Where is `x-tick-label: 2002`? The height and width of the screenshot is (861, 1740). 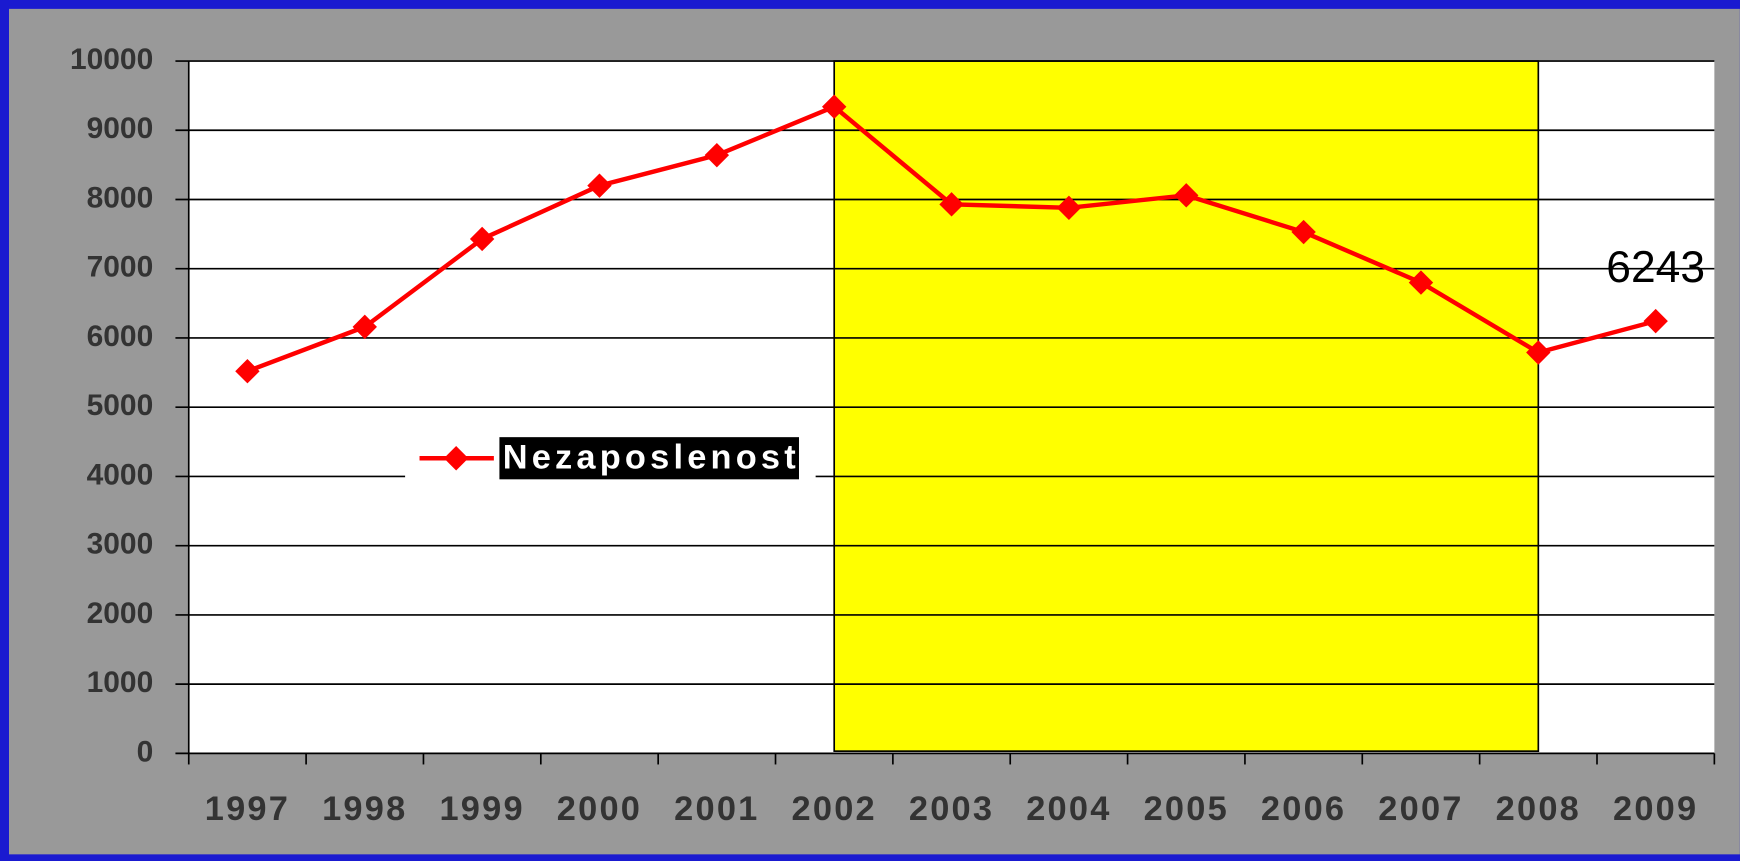 x-tick-label: 2002 is located at coordinates (834, 809).